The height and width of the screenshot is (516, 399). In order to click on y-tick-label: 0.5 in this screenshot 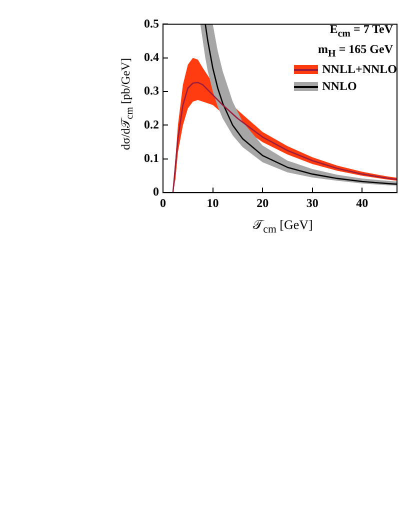, I will do `click(151, 23)`.